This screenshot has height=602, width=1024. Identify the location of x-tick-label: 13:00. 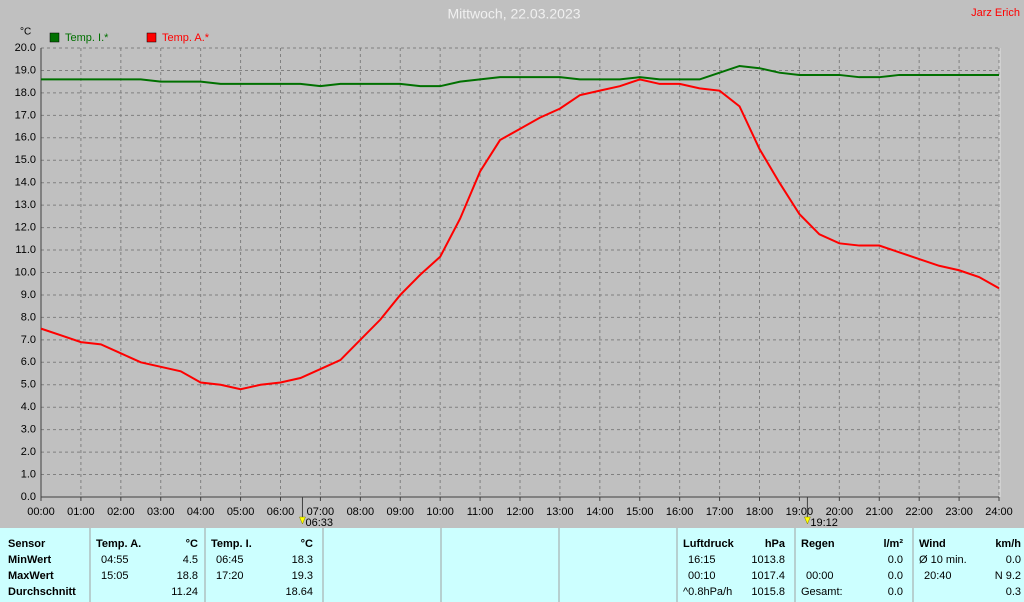
(560, 512).